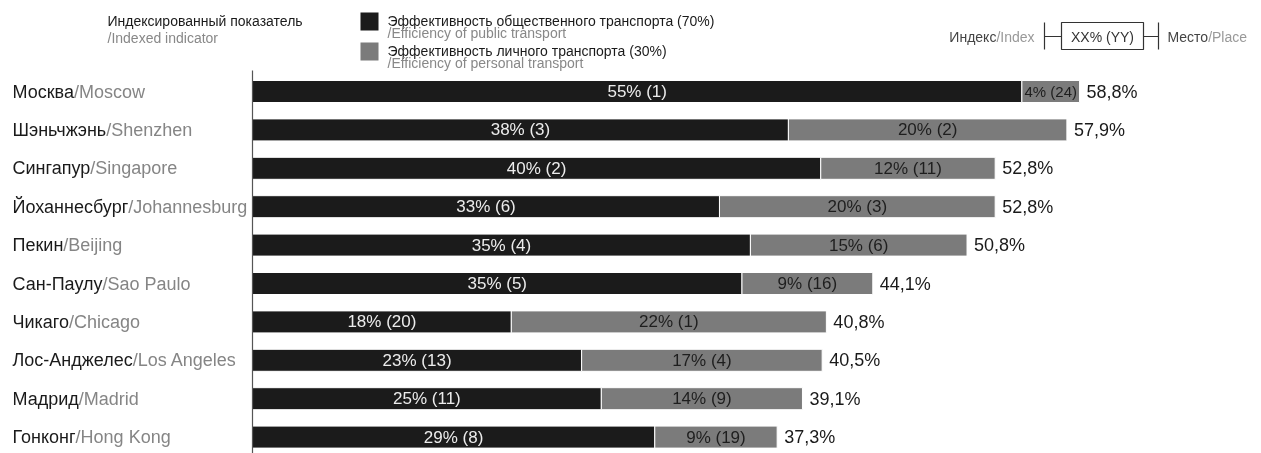 The image size is (1261, 453). Describe the element at coordinates (992, 36) in the screenshot. I see `text: Индекс/Index` at that location.